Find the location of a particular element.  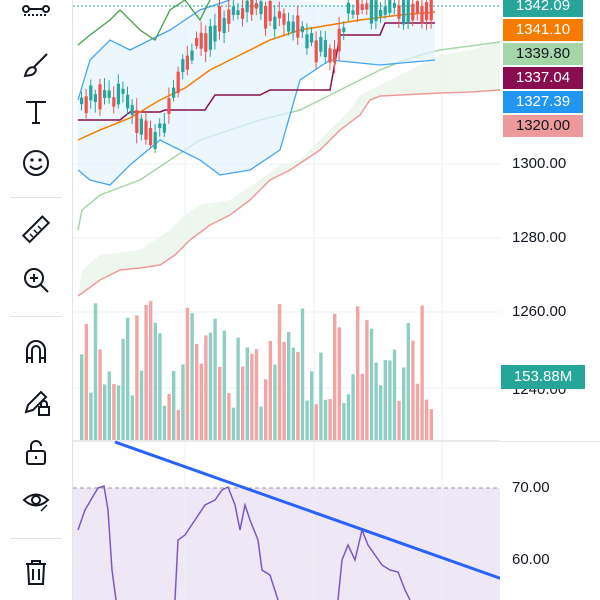

toolbar-separator is located at coordinates (36, 197).